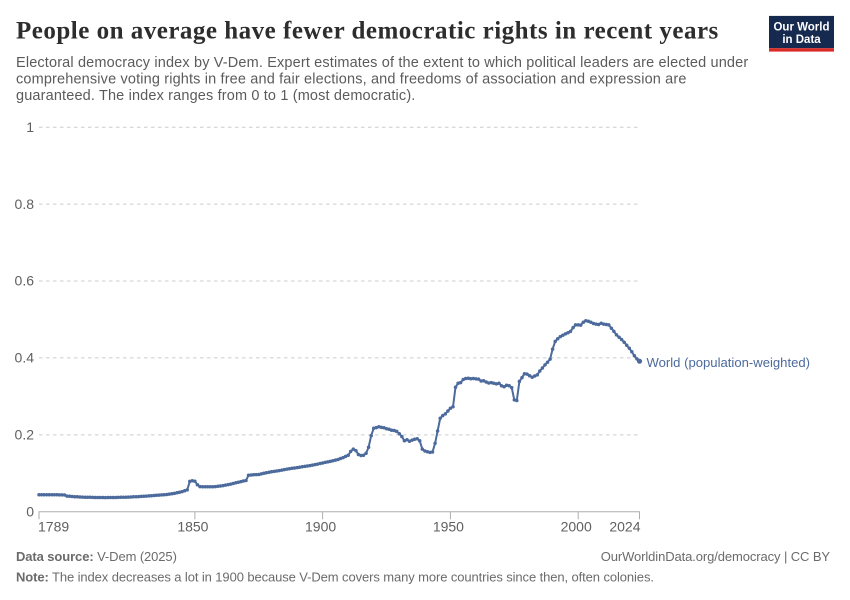 Image resolution: width=850 pixels, height=600 pixels. Describe the element at coordinates (801, 40) in the screenshot. I see `svg-text: in Data` at that location.